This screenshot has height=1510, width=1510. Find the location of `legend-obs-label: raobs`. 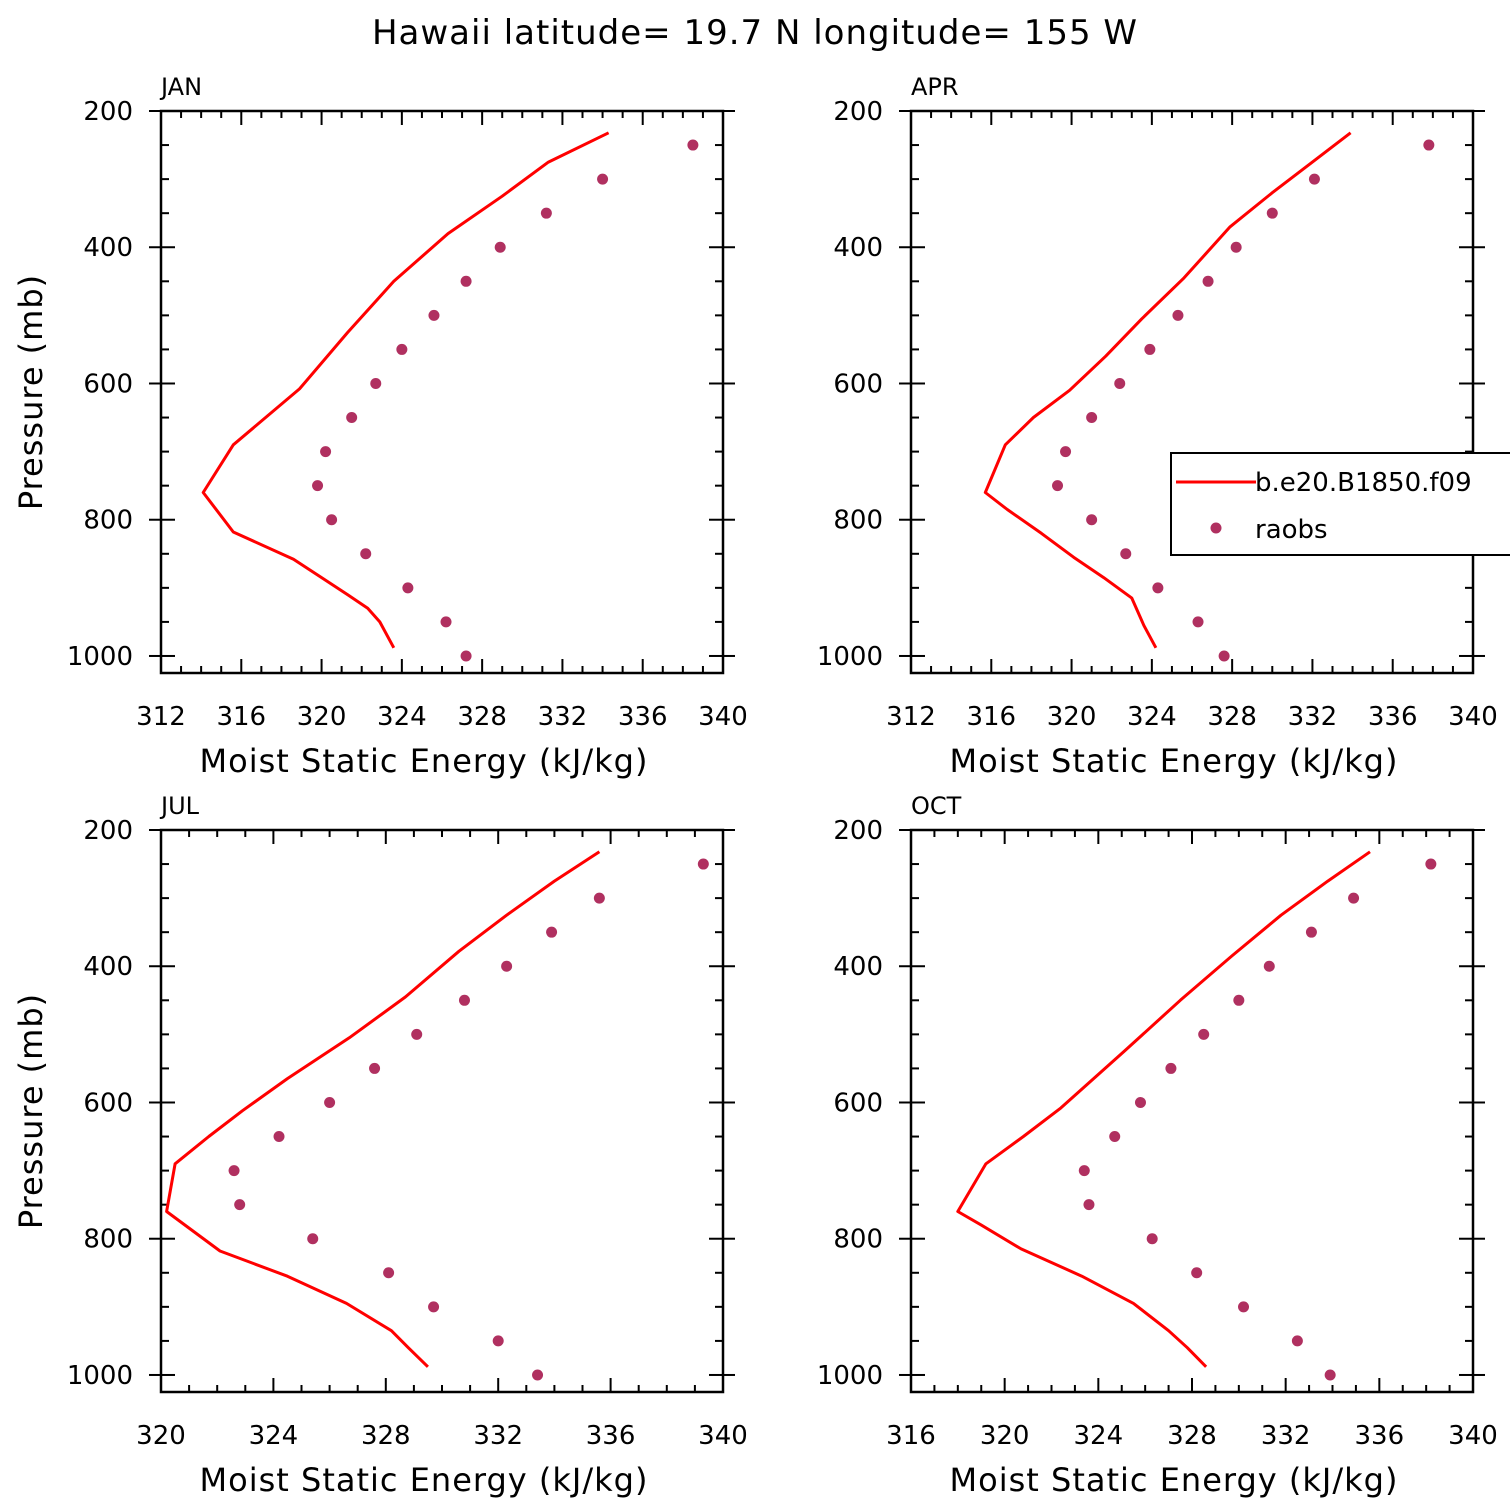

legend-obs-label: raobs is located at coordinates (1291, 530).